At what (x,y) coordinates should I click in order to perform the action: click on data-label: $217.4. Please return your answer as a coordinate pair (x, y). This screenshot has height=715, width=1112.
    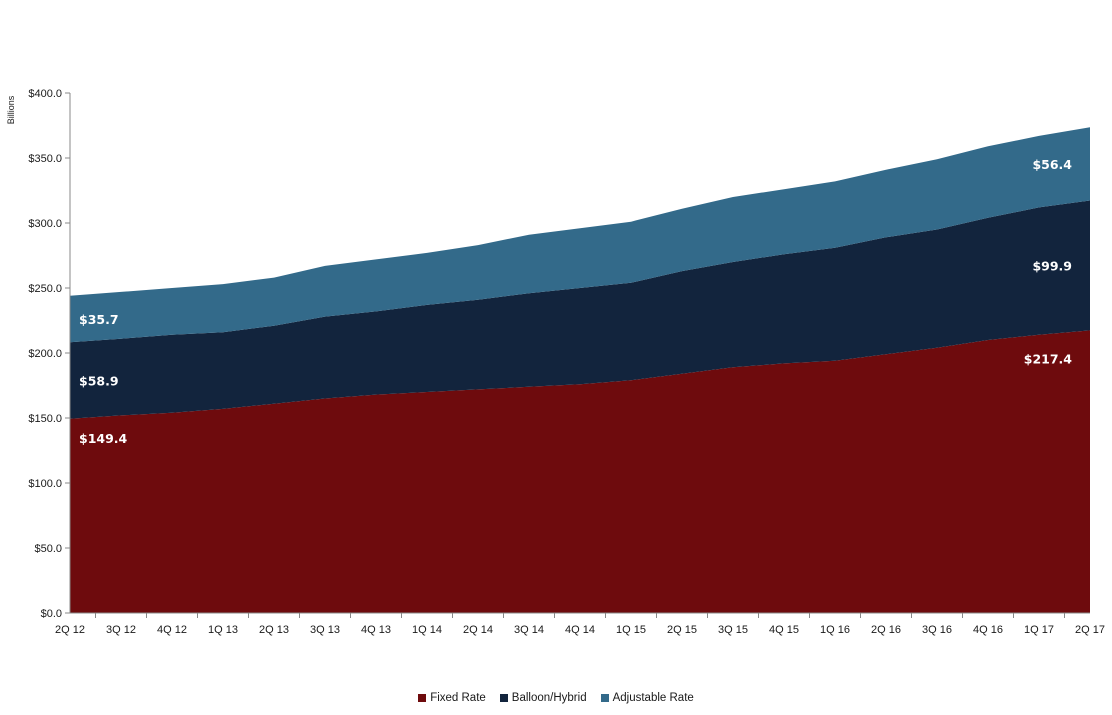
    Looking at the image, I should click on (1048, 358).